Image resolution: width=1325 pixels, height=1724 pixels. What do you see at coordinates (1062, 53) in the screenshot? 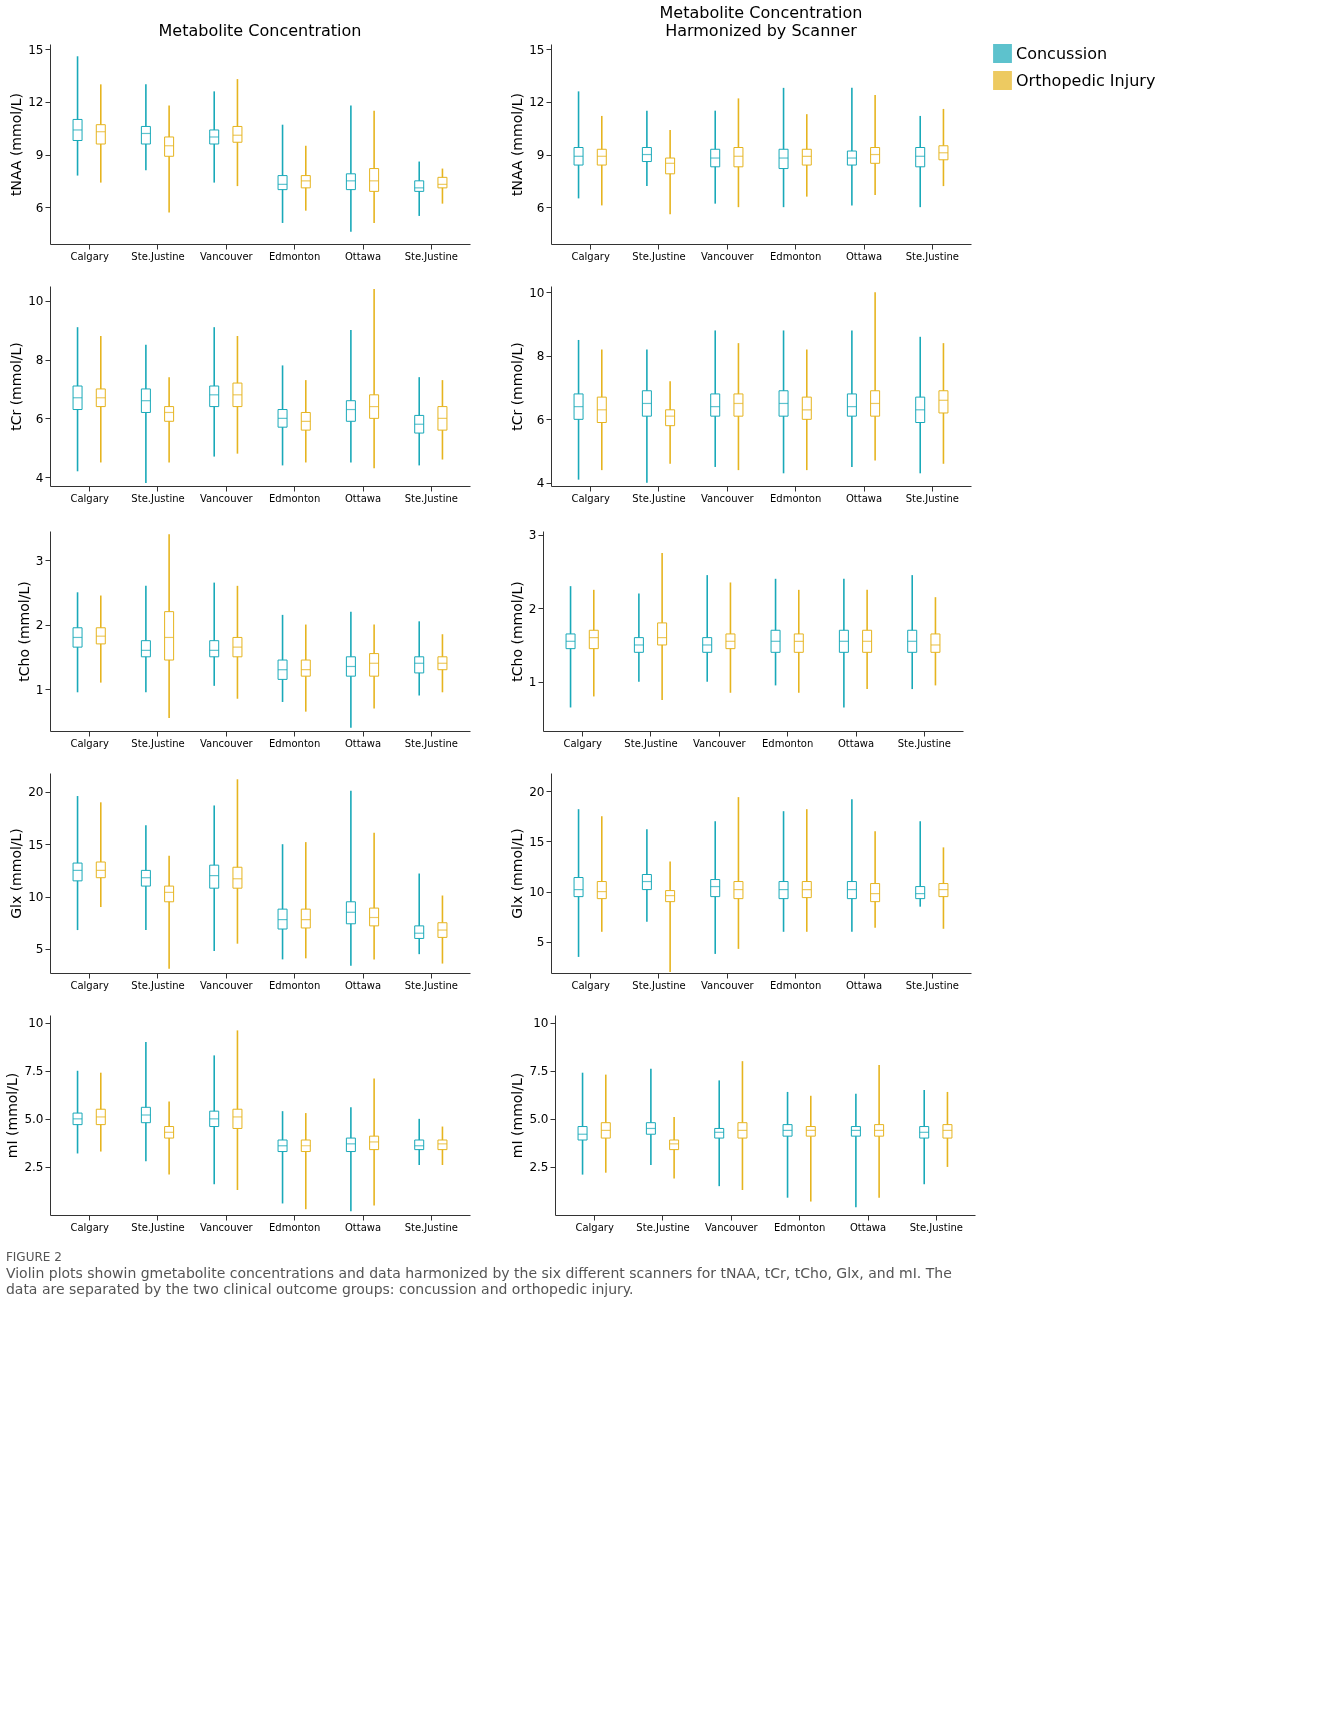
I see `legend-label: Concussion` at bounding box center [1062, 53].